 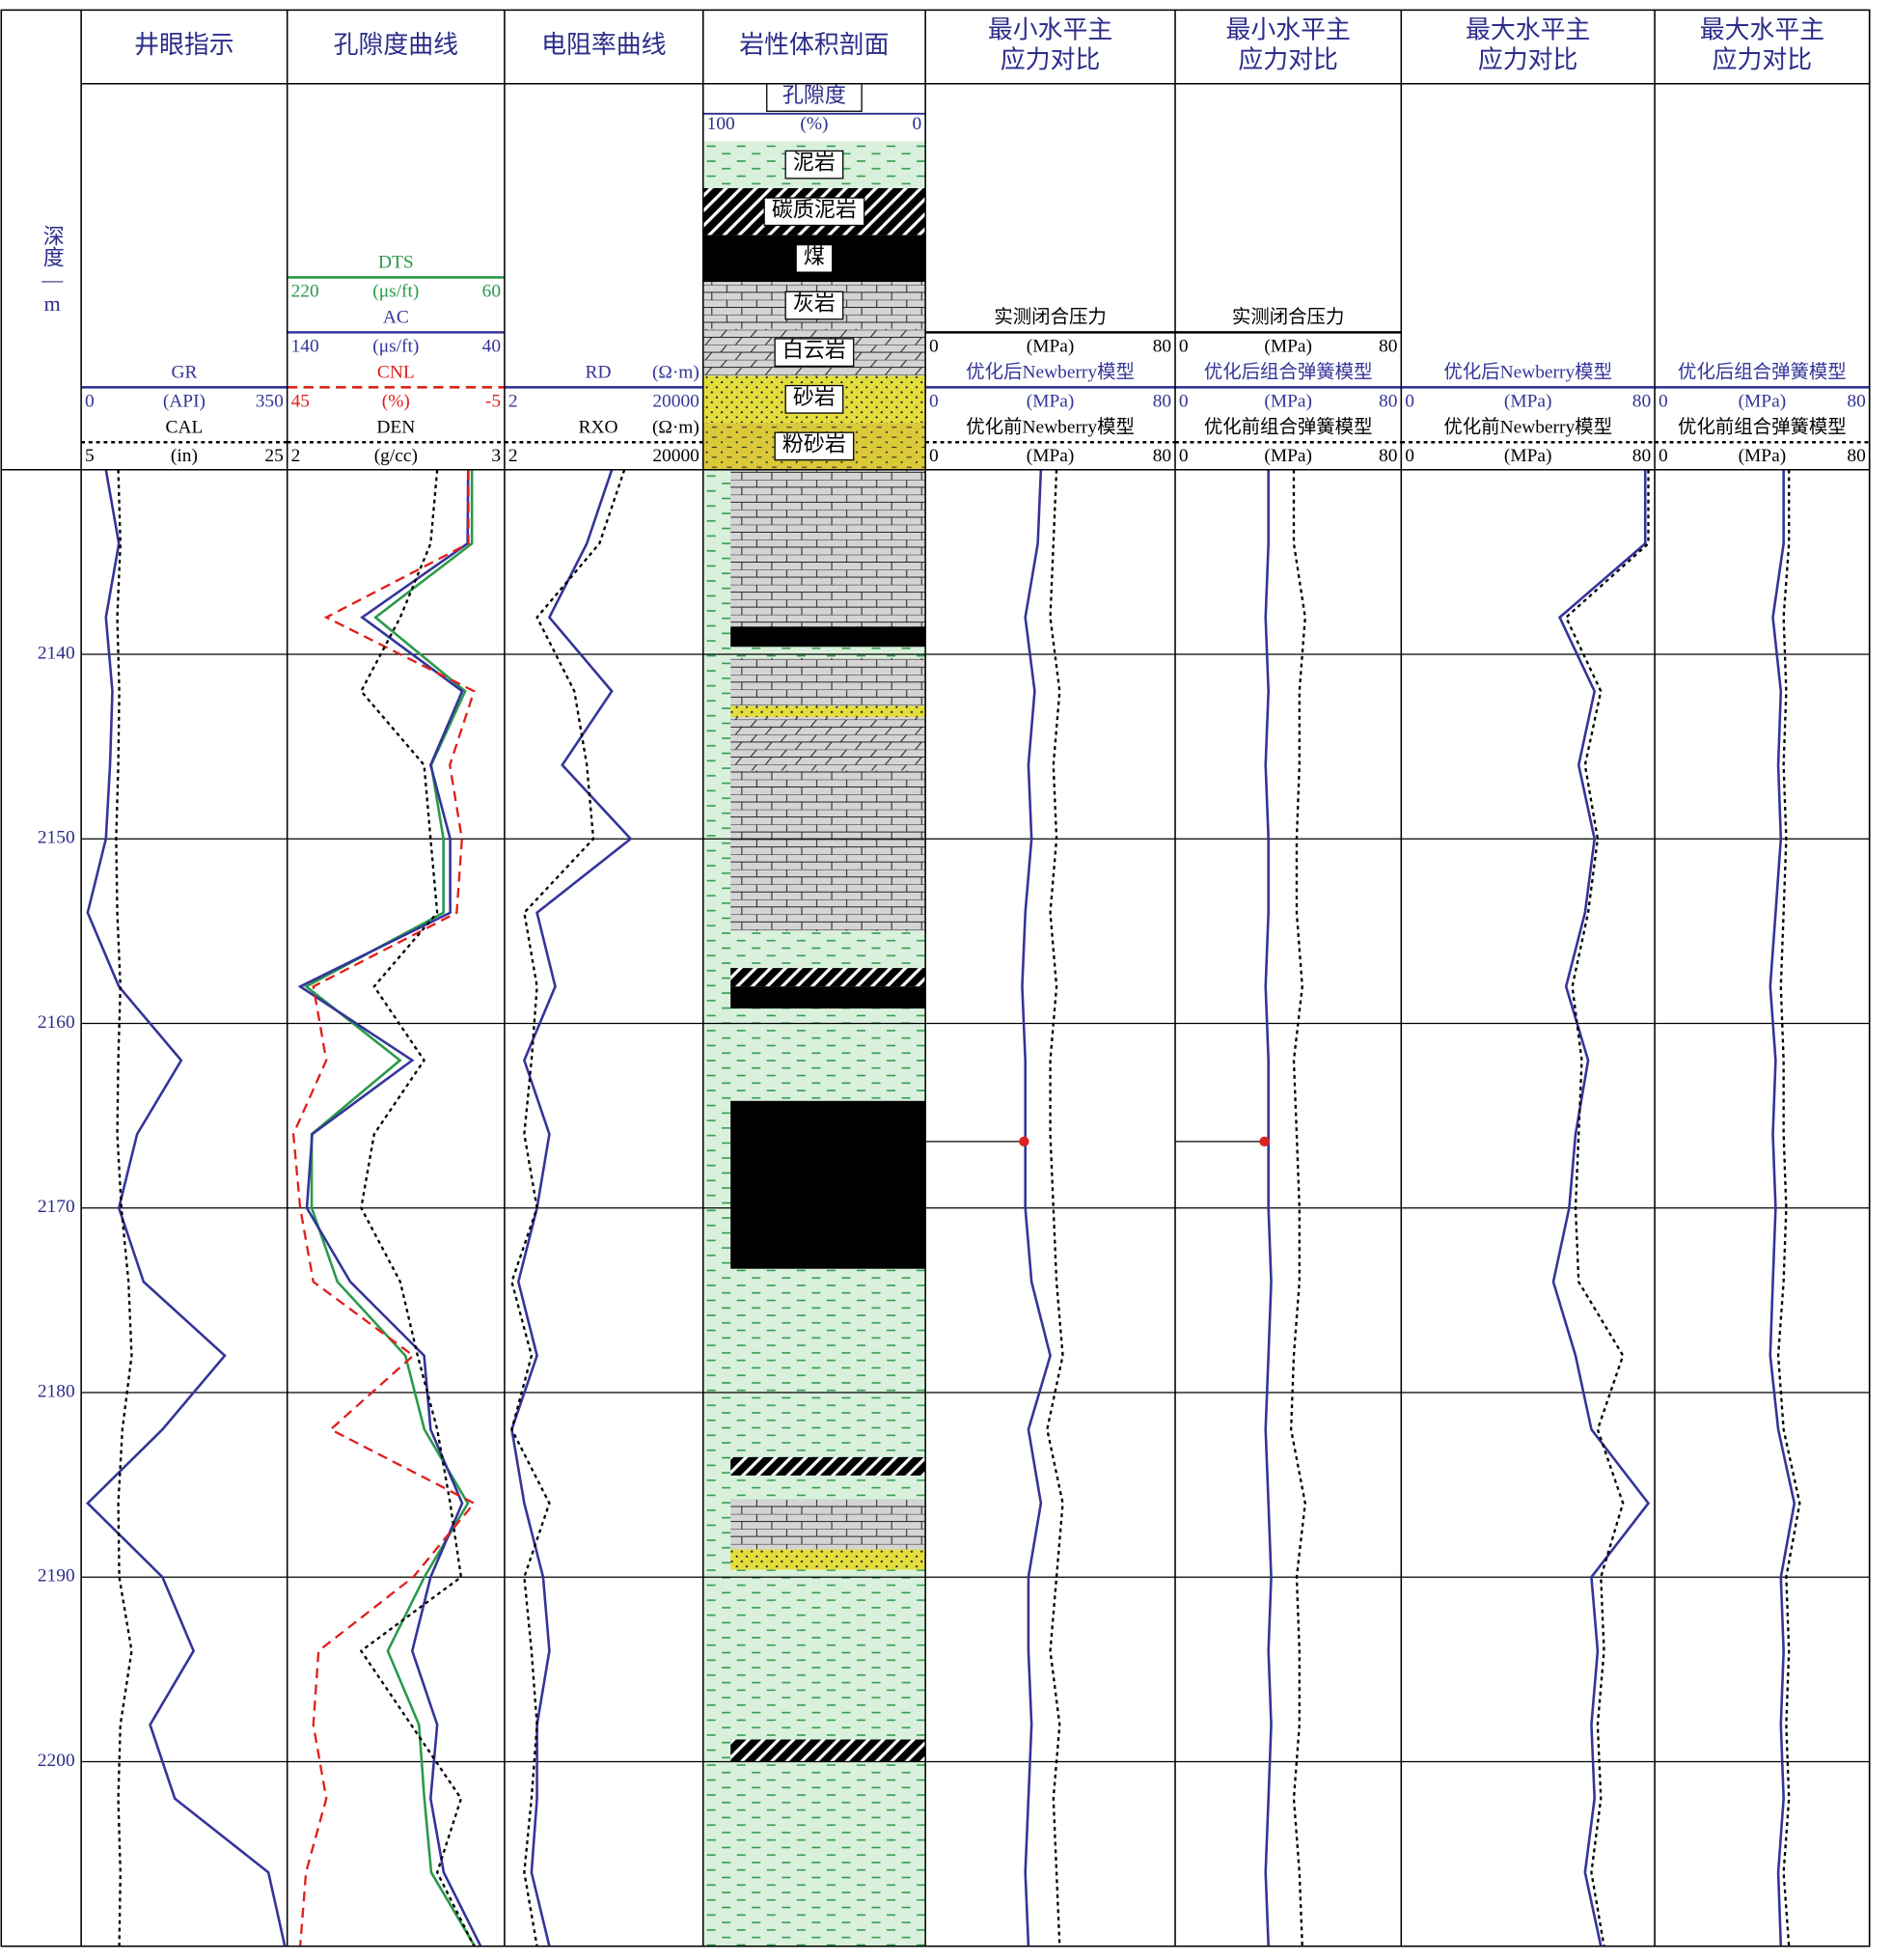 What do you see at coordinates (56, 1207) in the screenshot?
I see `y-tick-label: 2170` at bounding box center [56, 1207].